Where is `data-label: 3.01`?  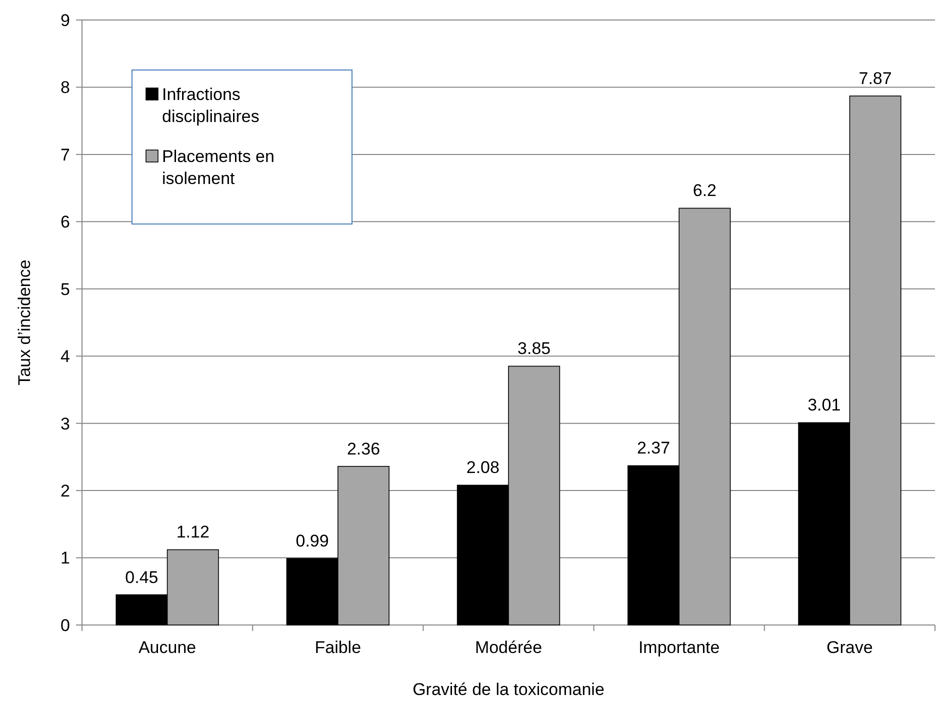 data-label: 3.01 is located at coordinates (824, 405).